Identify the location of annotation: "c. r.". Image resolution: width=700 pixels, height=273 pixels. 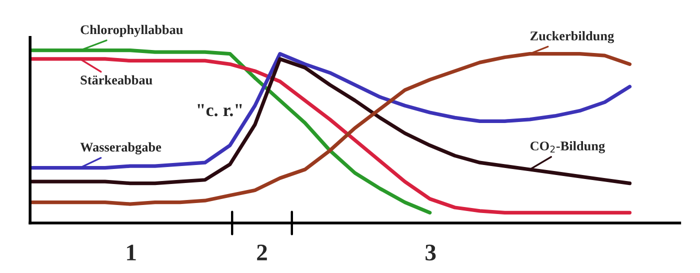
(220, 110).